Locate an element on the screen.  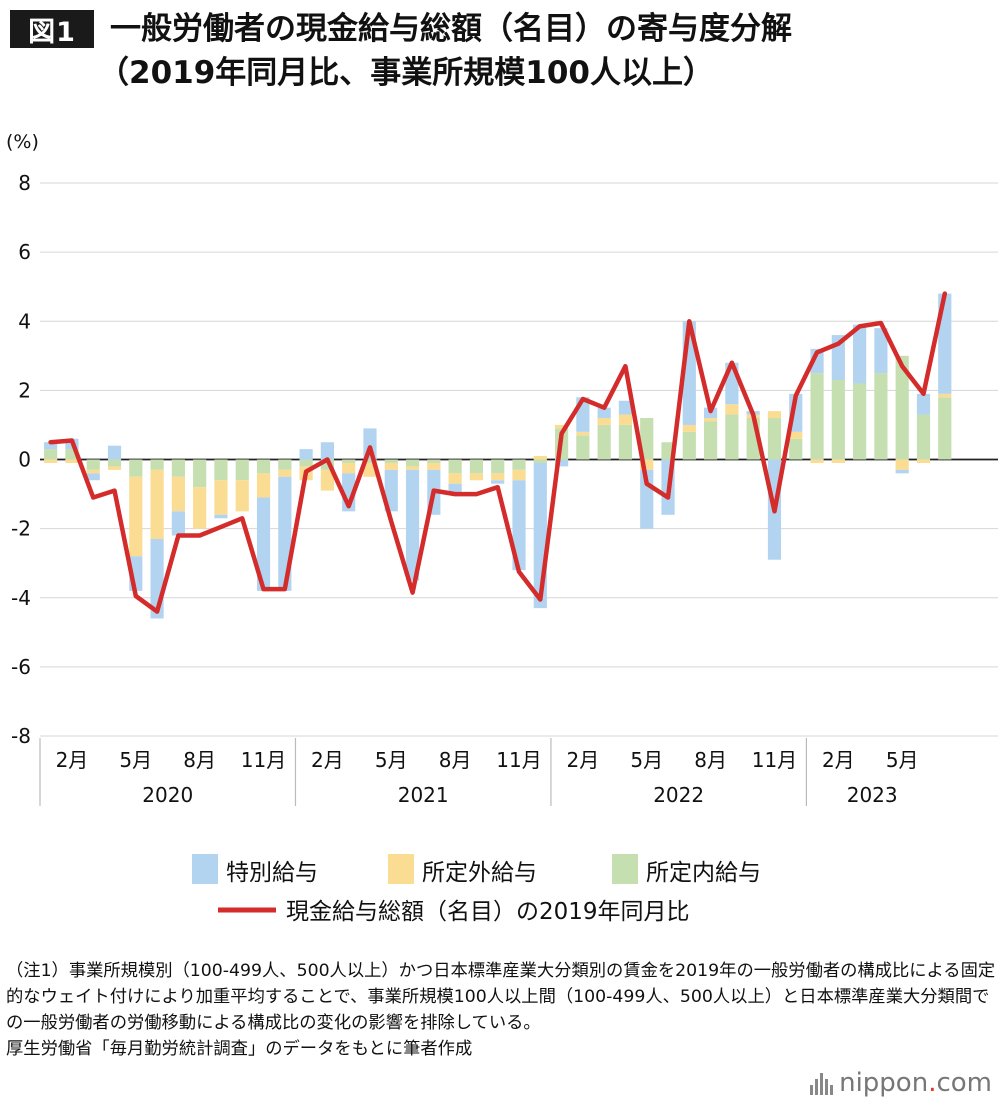
y-axis-unit-label: (%) is located at coordinates (22, 142).